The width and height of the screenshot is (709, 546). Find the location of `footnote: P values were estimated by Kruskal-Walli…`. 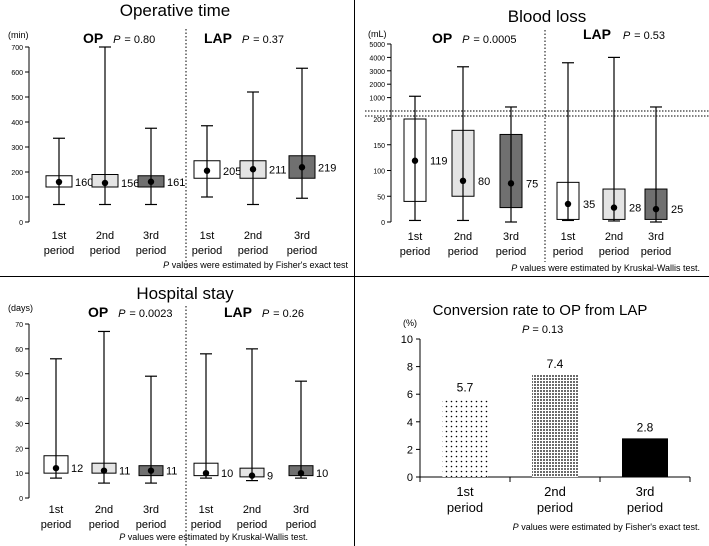

footnote: P values were estimated by Kruskal-Walli… is located at coordinates (213, 537).